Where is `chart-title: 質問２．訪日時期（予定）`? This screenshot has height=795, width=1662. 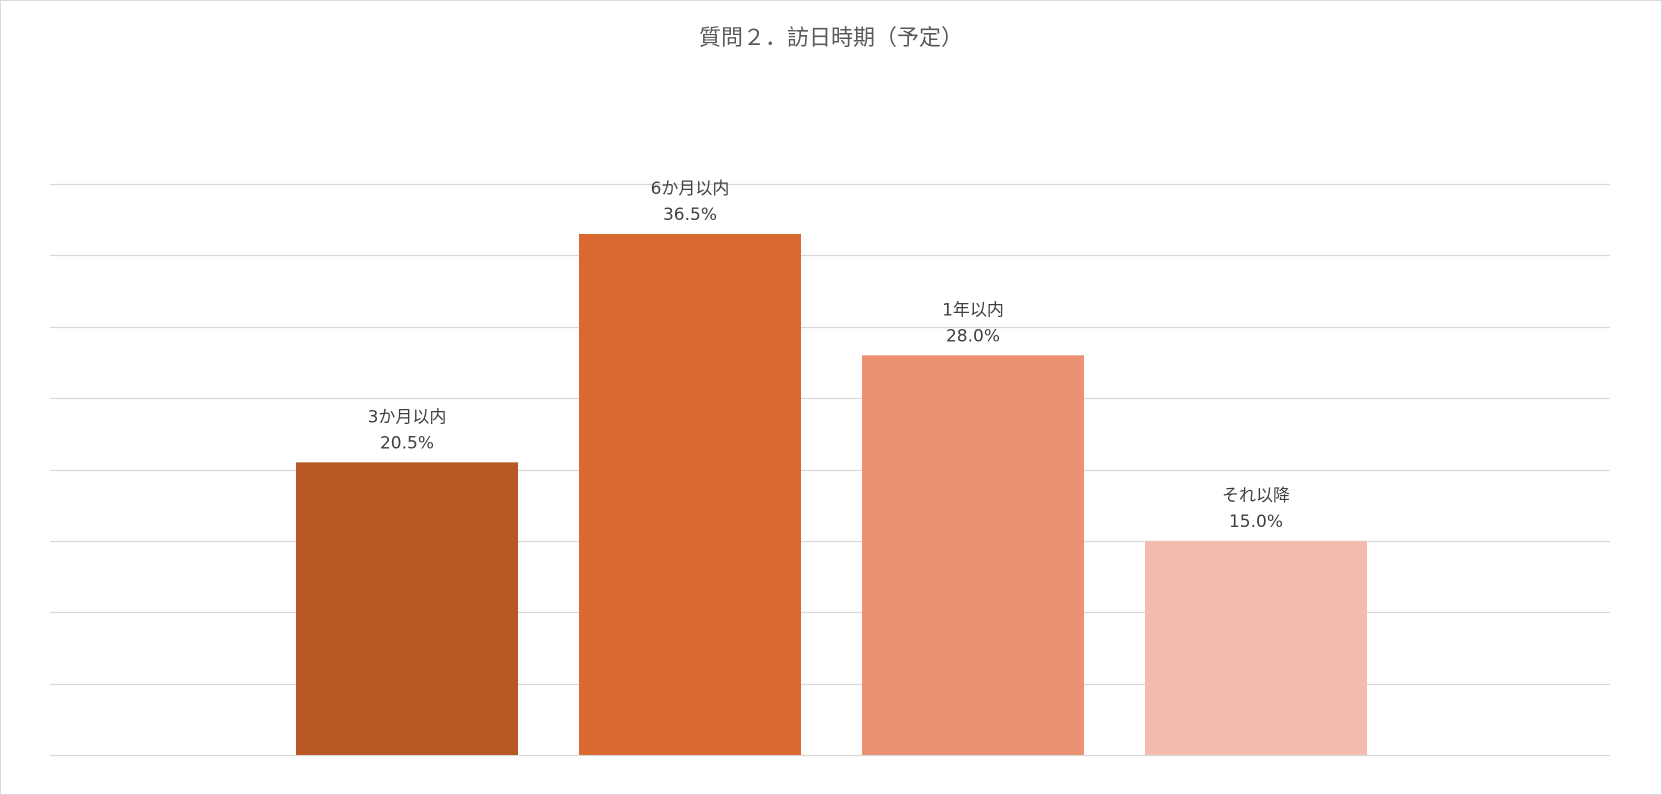
chart-title: 質問２．訪日時期（予定） is located at coordinates (830, 38).